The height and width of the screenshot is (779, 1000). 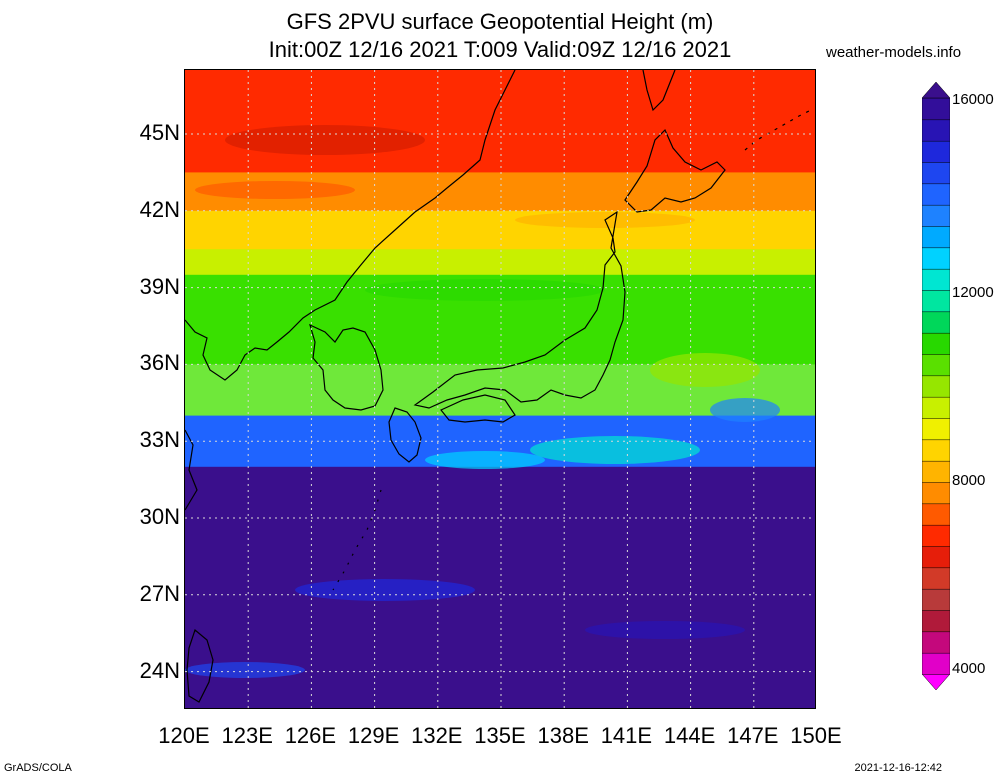 I want to click on lat-tick-label: 27N, so click(x=159, y=593).